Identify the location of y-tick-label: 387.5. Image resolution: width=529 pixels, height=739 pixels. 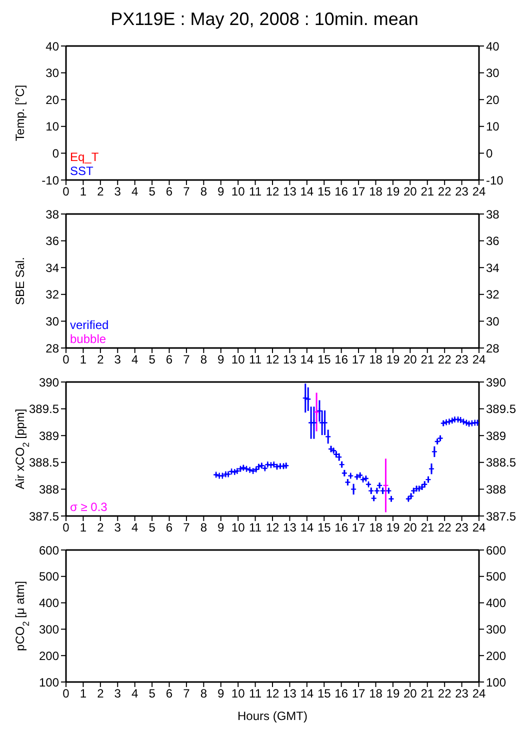
(44, 516).